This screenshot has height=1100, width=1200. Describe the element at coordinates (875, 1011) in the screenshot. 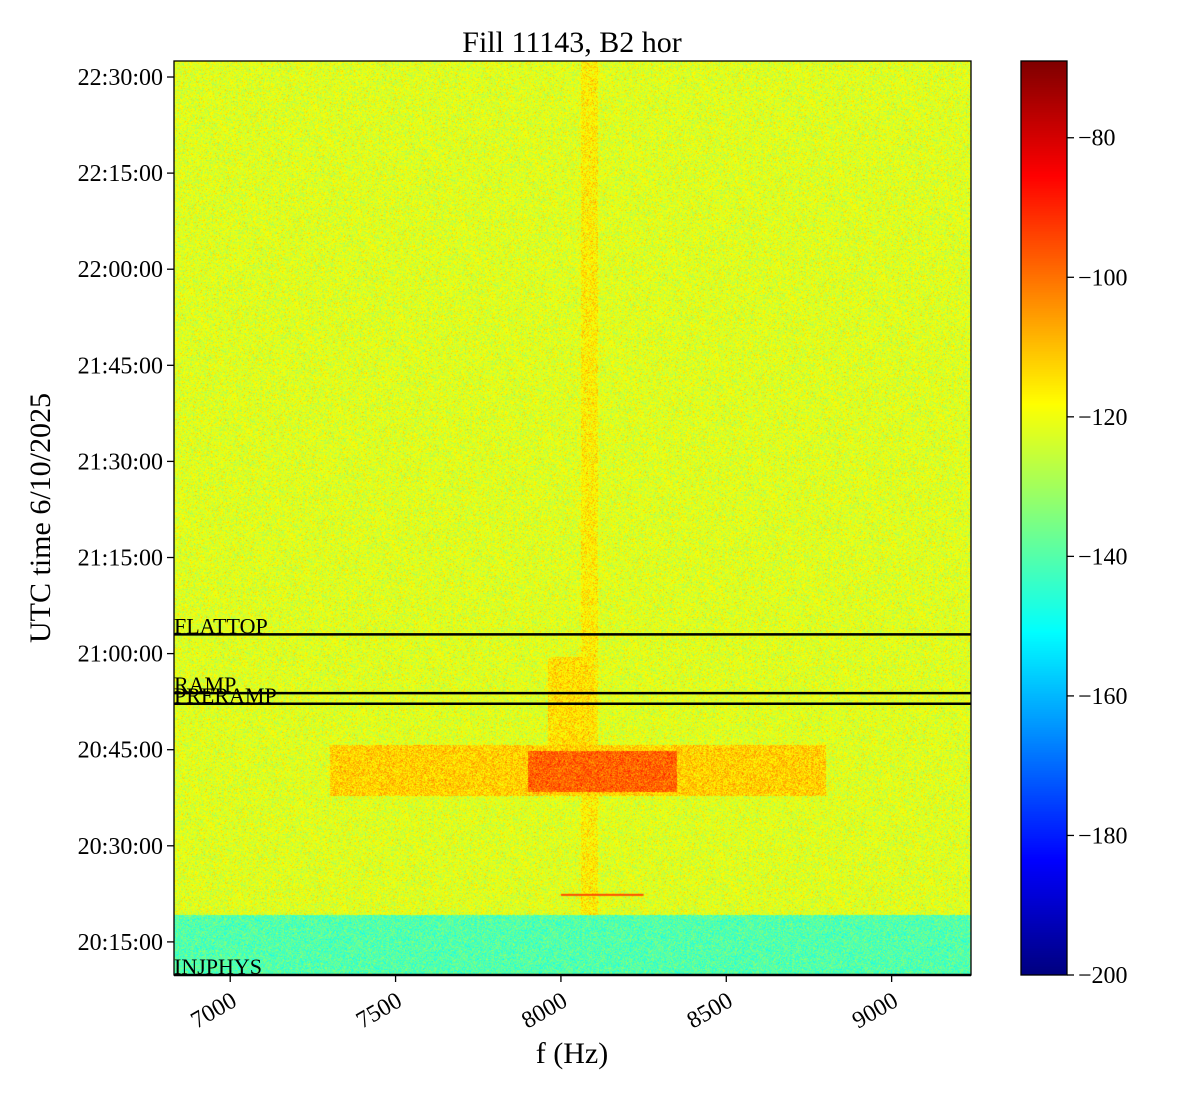

I see `x-tick-label: 9000` at that location.